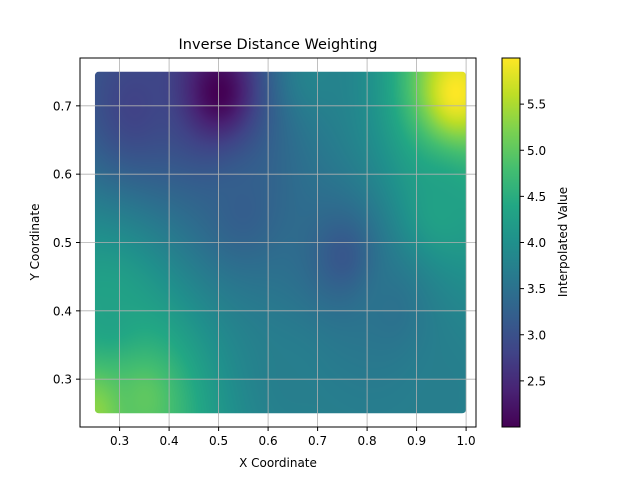 The width and height of the screenshot is (640, 480). I want to click on colorbar: 2.5 3.0 3.5 4.0 4.5 5.0 5.5, so click(523, 242).